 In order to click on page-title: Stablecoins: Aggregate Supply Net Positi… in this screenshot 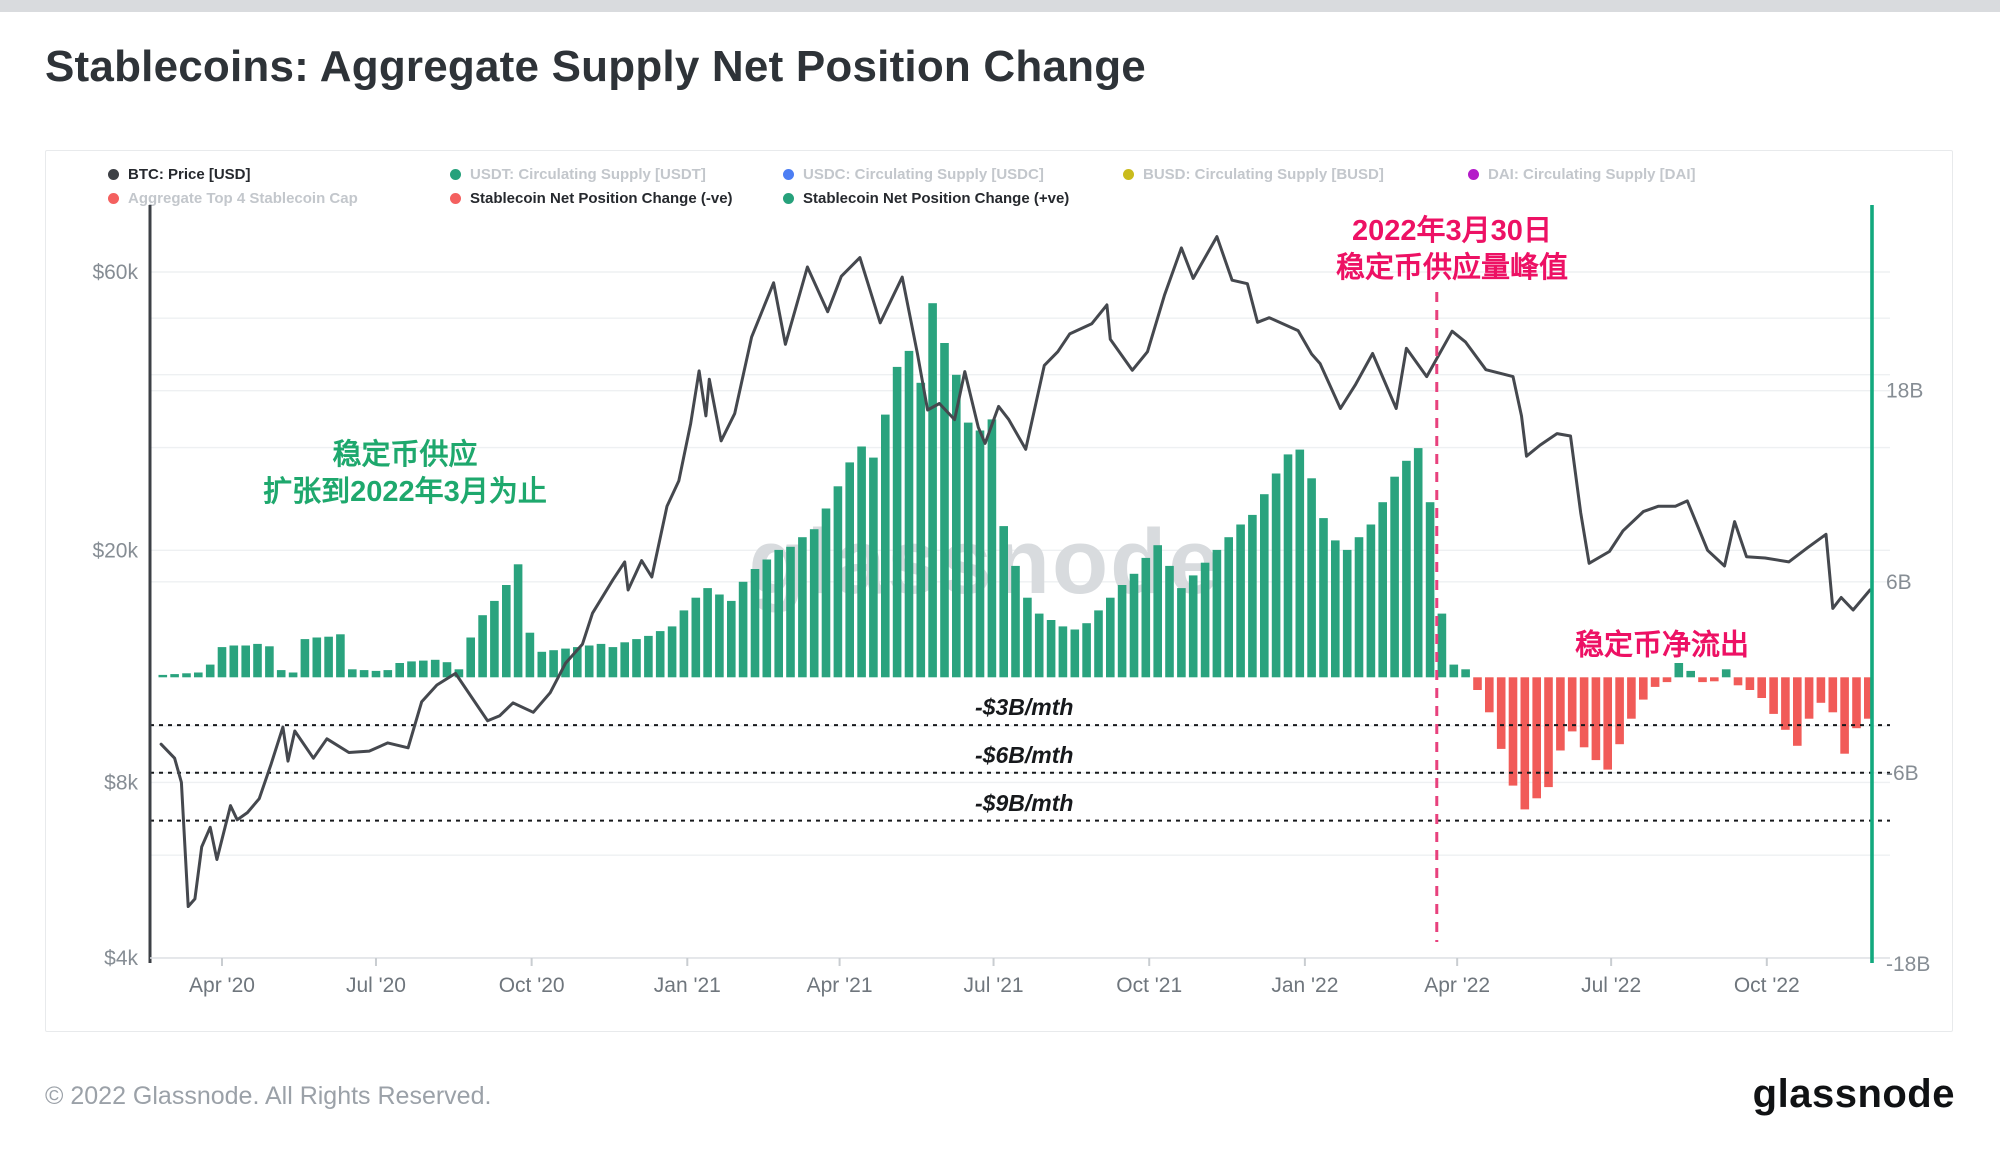, I will do `click(595, 66)`.